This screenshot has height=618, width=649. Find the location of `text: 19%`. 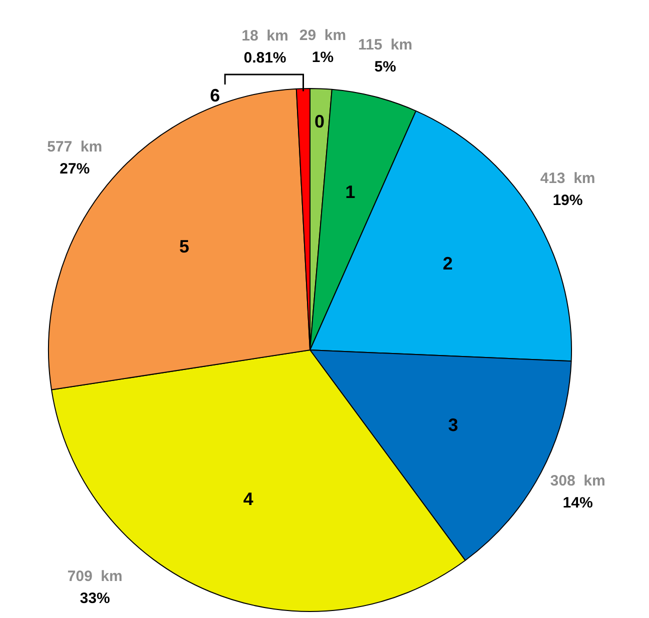

text: 19% is located at coordinates (567, 201).